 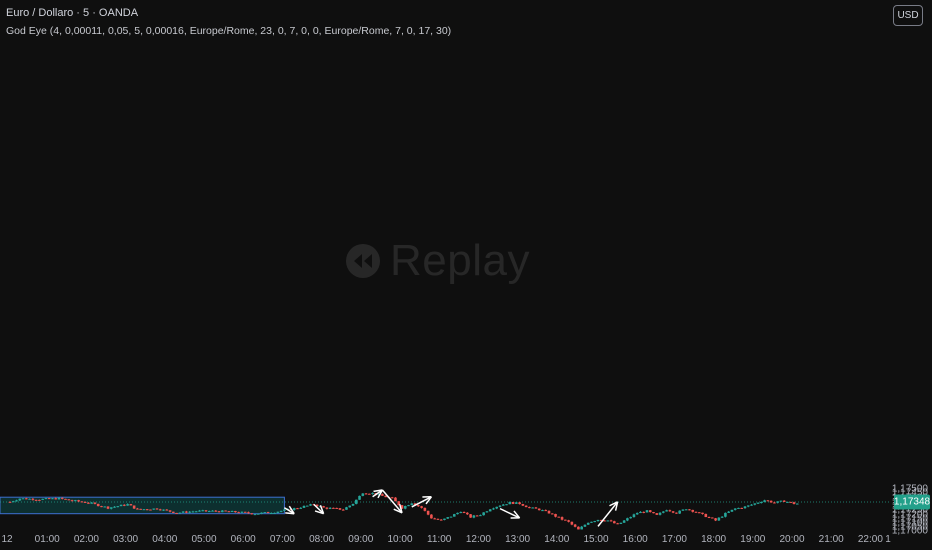 I want to click on time-tick-label: 06:00, so click(x=243, y=539).